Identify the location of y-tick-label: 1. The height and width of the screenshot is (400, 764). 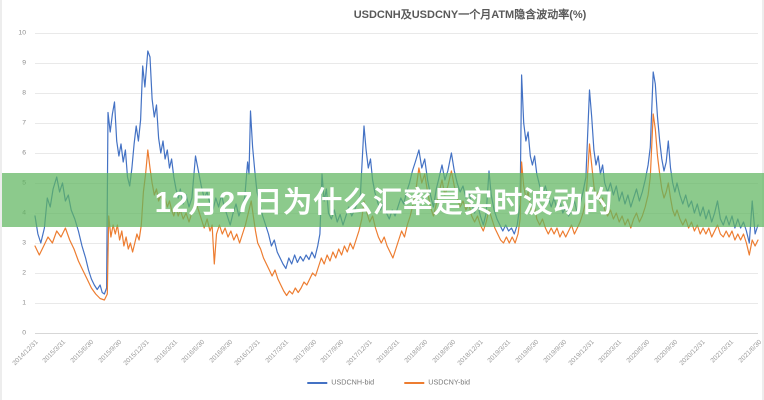
(24, 302).